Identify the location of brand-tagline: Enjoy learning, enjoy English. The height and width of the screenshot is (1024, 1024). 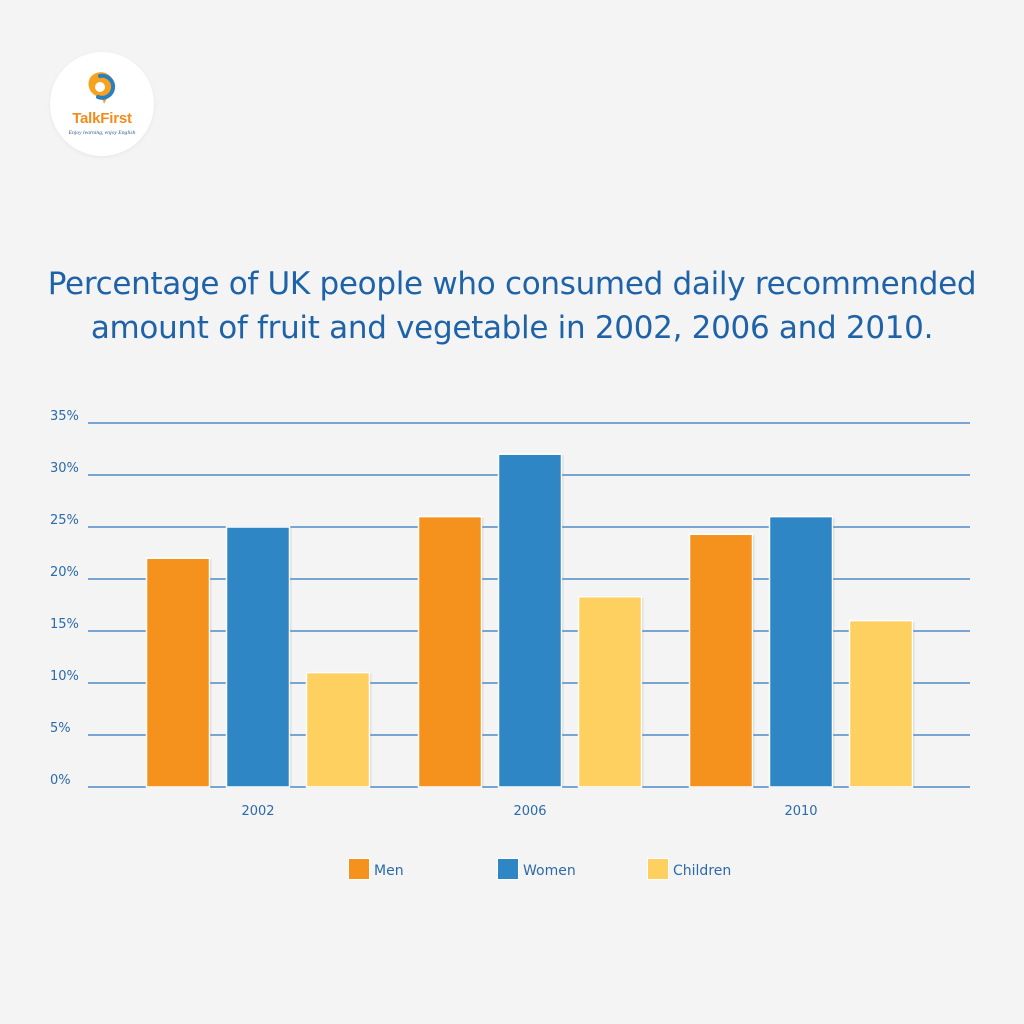
(102, 133).